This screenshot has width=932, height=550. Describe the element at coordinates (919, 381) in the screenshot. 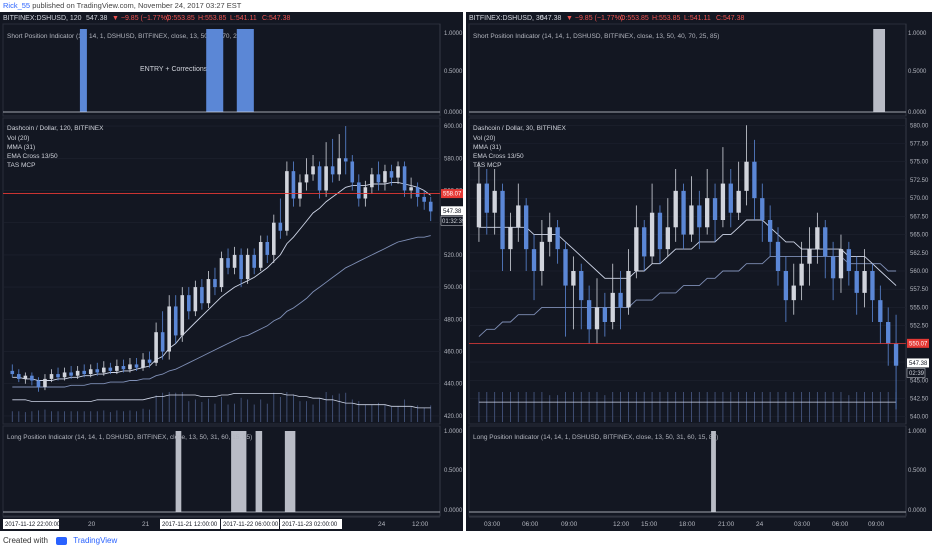

I see `right-y-tick: 545.00` at that location.